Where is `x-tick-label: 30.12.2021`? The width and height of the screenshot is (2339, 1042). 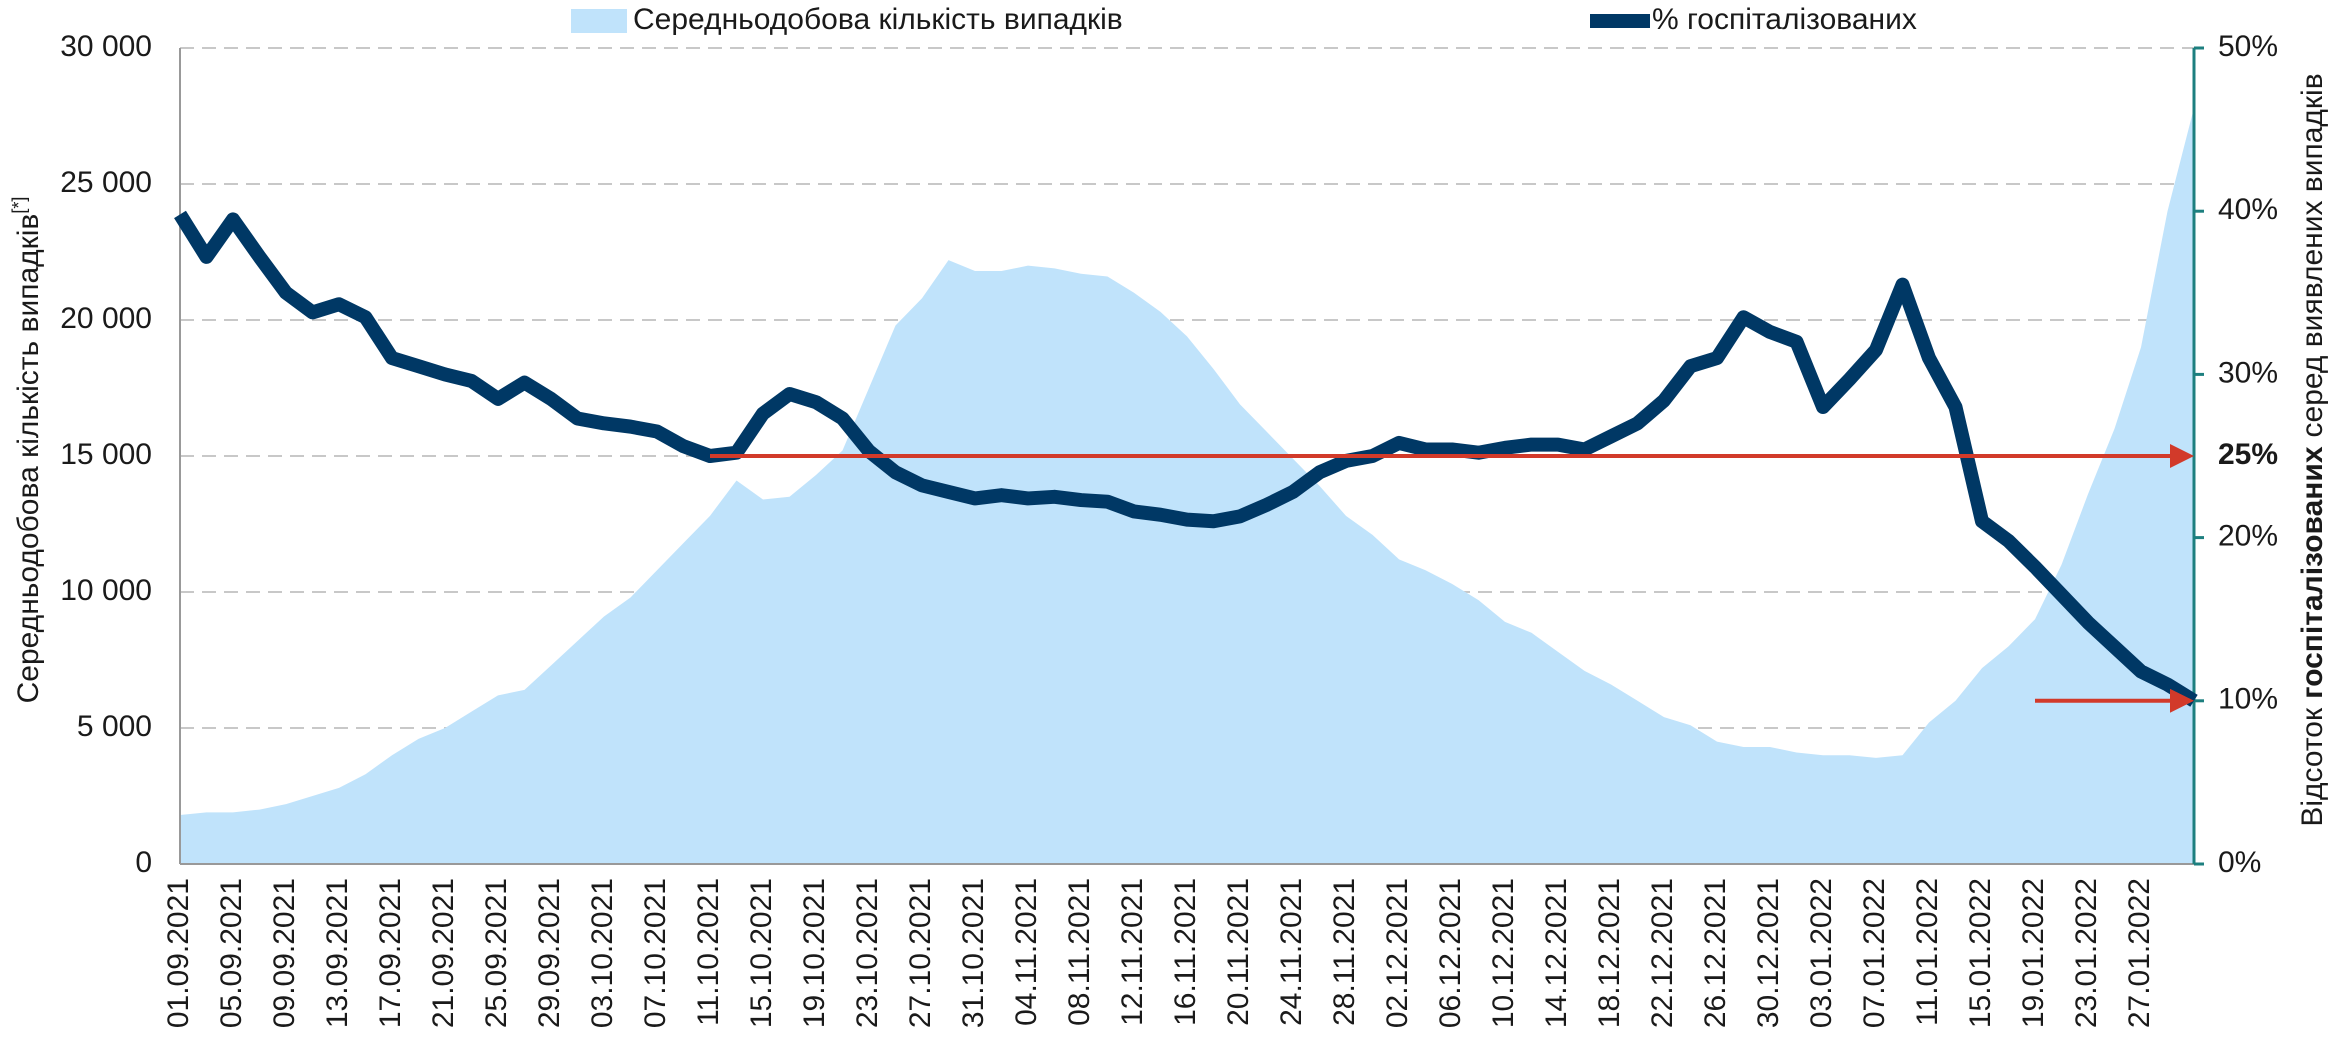 x-tick-label: 30.12.2021 is located at coordinates (1768, 953).